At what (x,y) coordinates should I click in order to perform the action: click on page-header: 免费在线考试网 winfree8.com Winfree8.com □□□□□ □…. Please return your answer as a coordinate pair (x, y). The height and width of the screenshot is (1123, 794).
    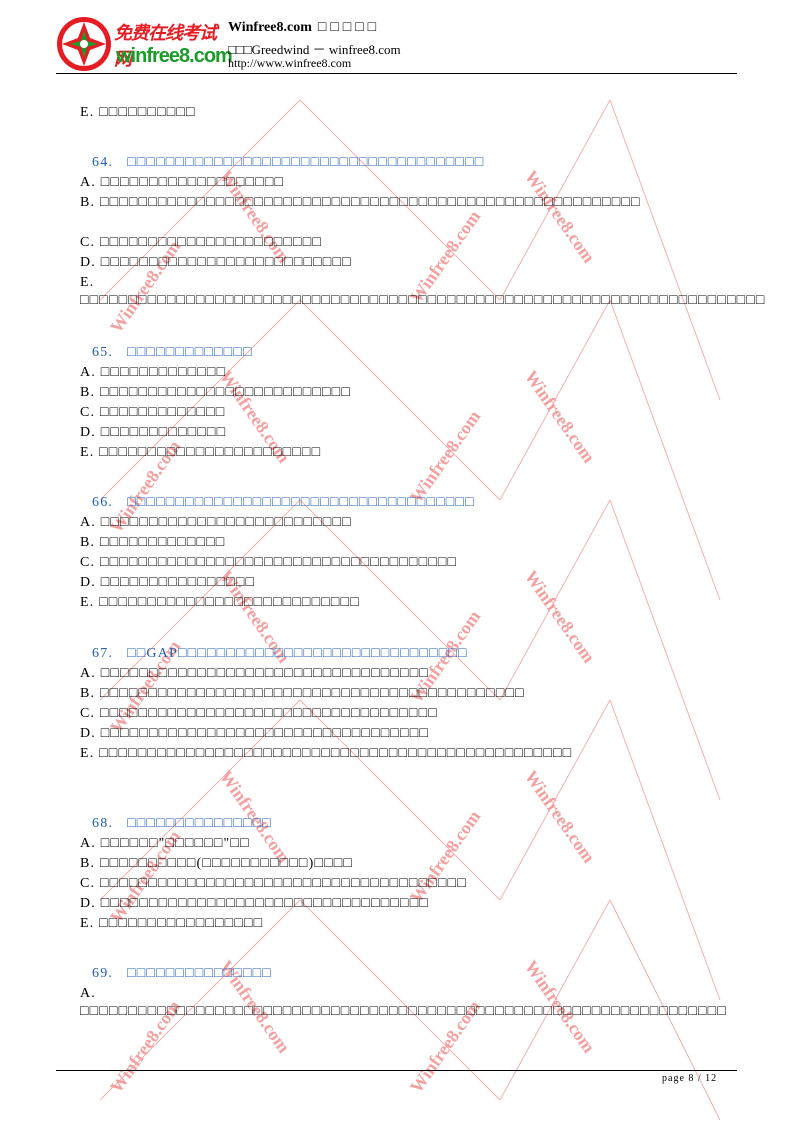
    Looking at the image, I should click on (397, 38).